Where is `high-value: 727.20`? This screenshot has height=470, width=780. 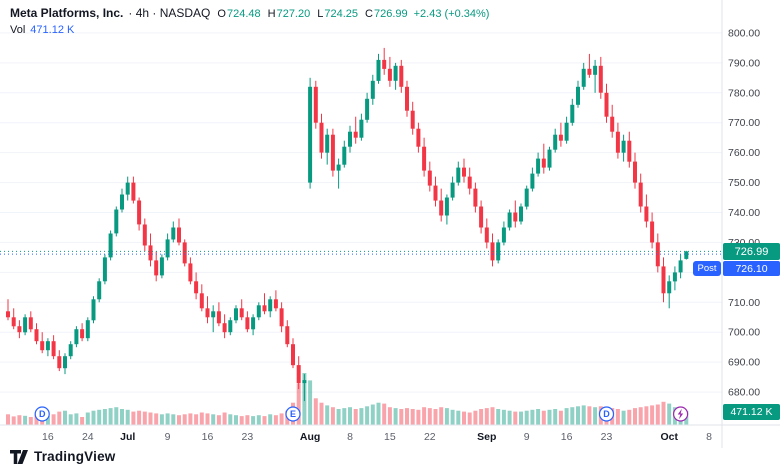 high-value: 727.20 is located at coordinates (293, 14).